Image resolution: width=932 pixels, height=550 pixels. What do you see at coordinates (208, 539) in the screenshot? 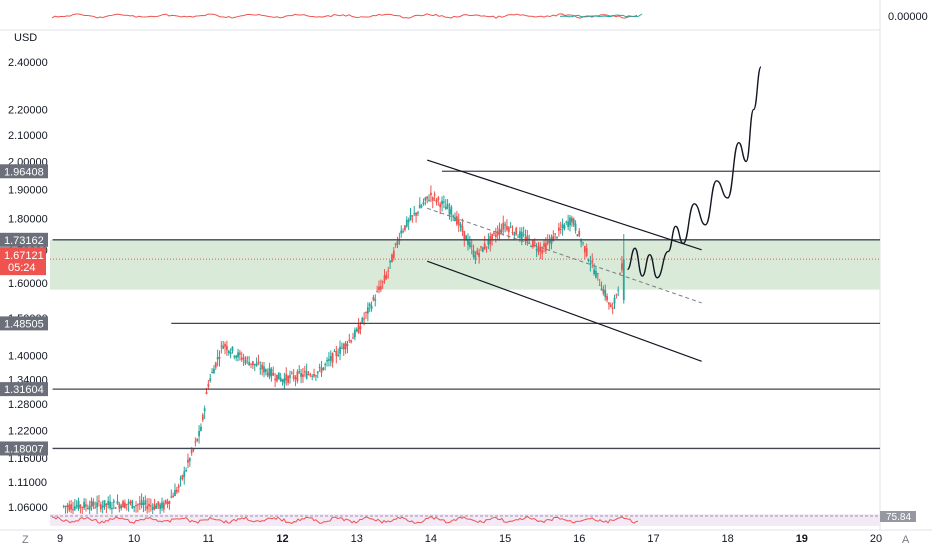
I see `x-tick-label: 11` at bounding box center [208, 539].